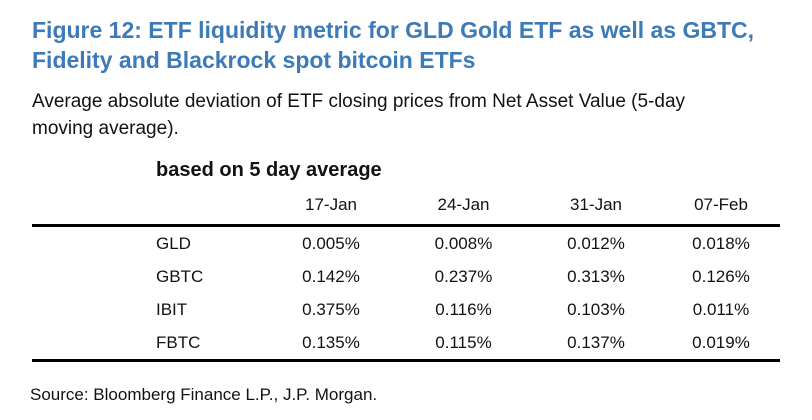 This screenshot has height=420, width=812. I want to click on table-row: IBIT 0.375% 0.116% 0.103% 0.011%, so click(406, 309).